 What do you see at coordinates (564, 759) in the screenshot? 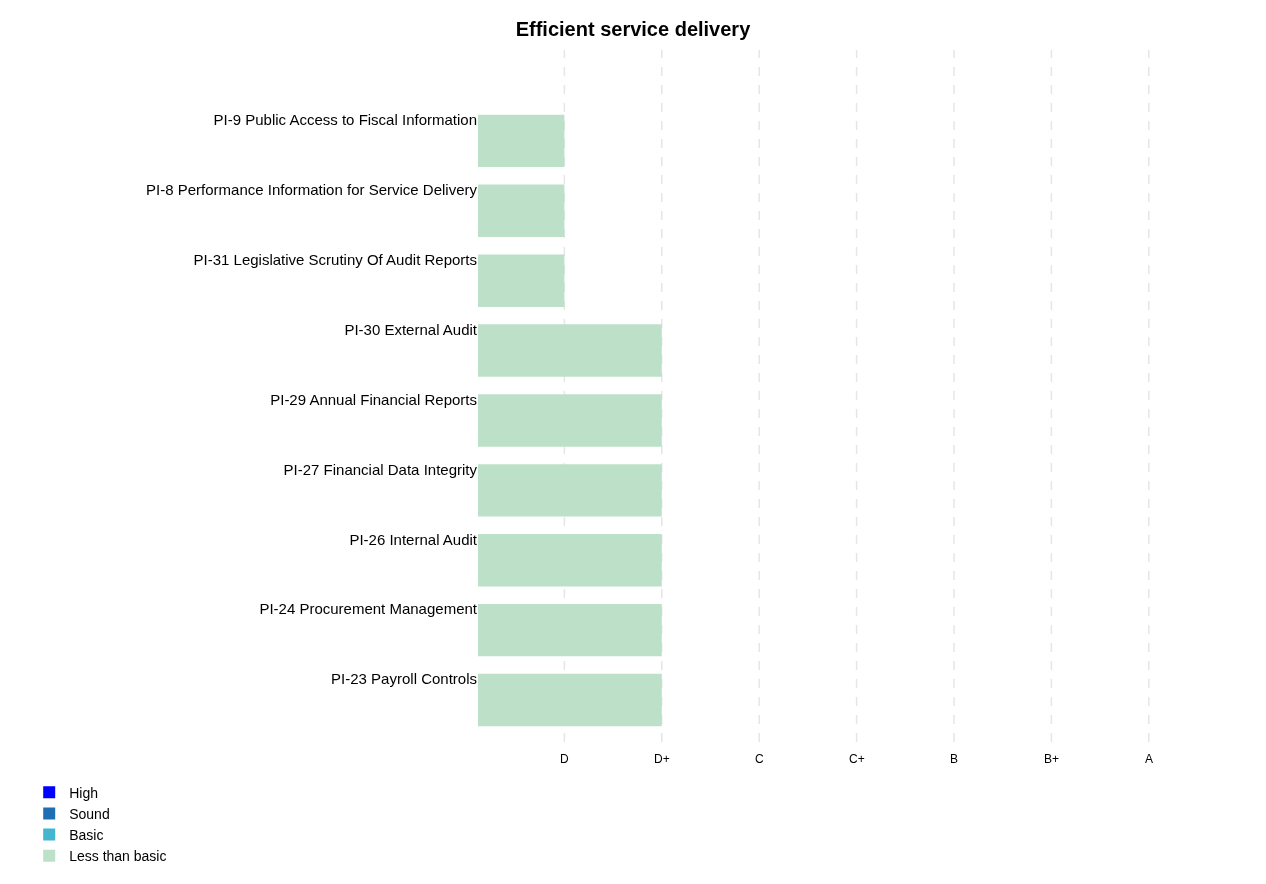
I see `ref-line-label: D` at bounding box center [564, 759].